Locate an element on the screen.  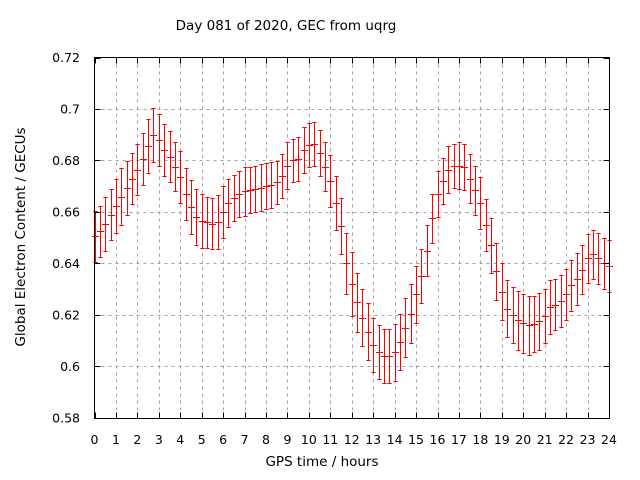
y-tick-label: 0.62 is located at coordinates (66, 315).